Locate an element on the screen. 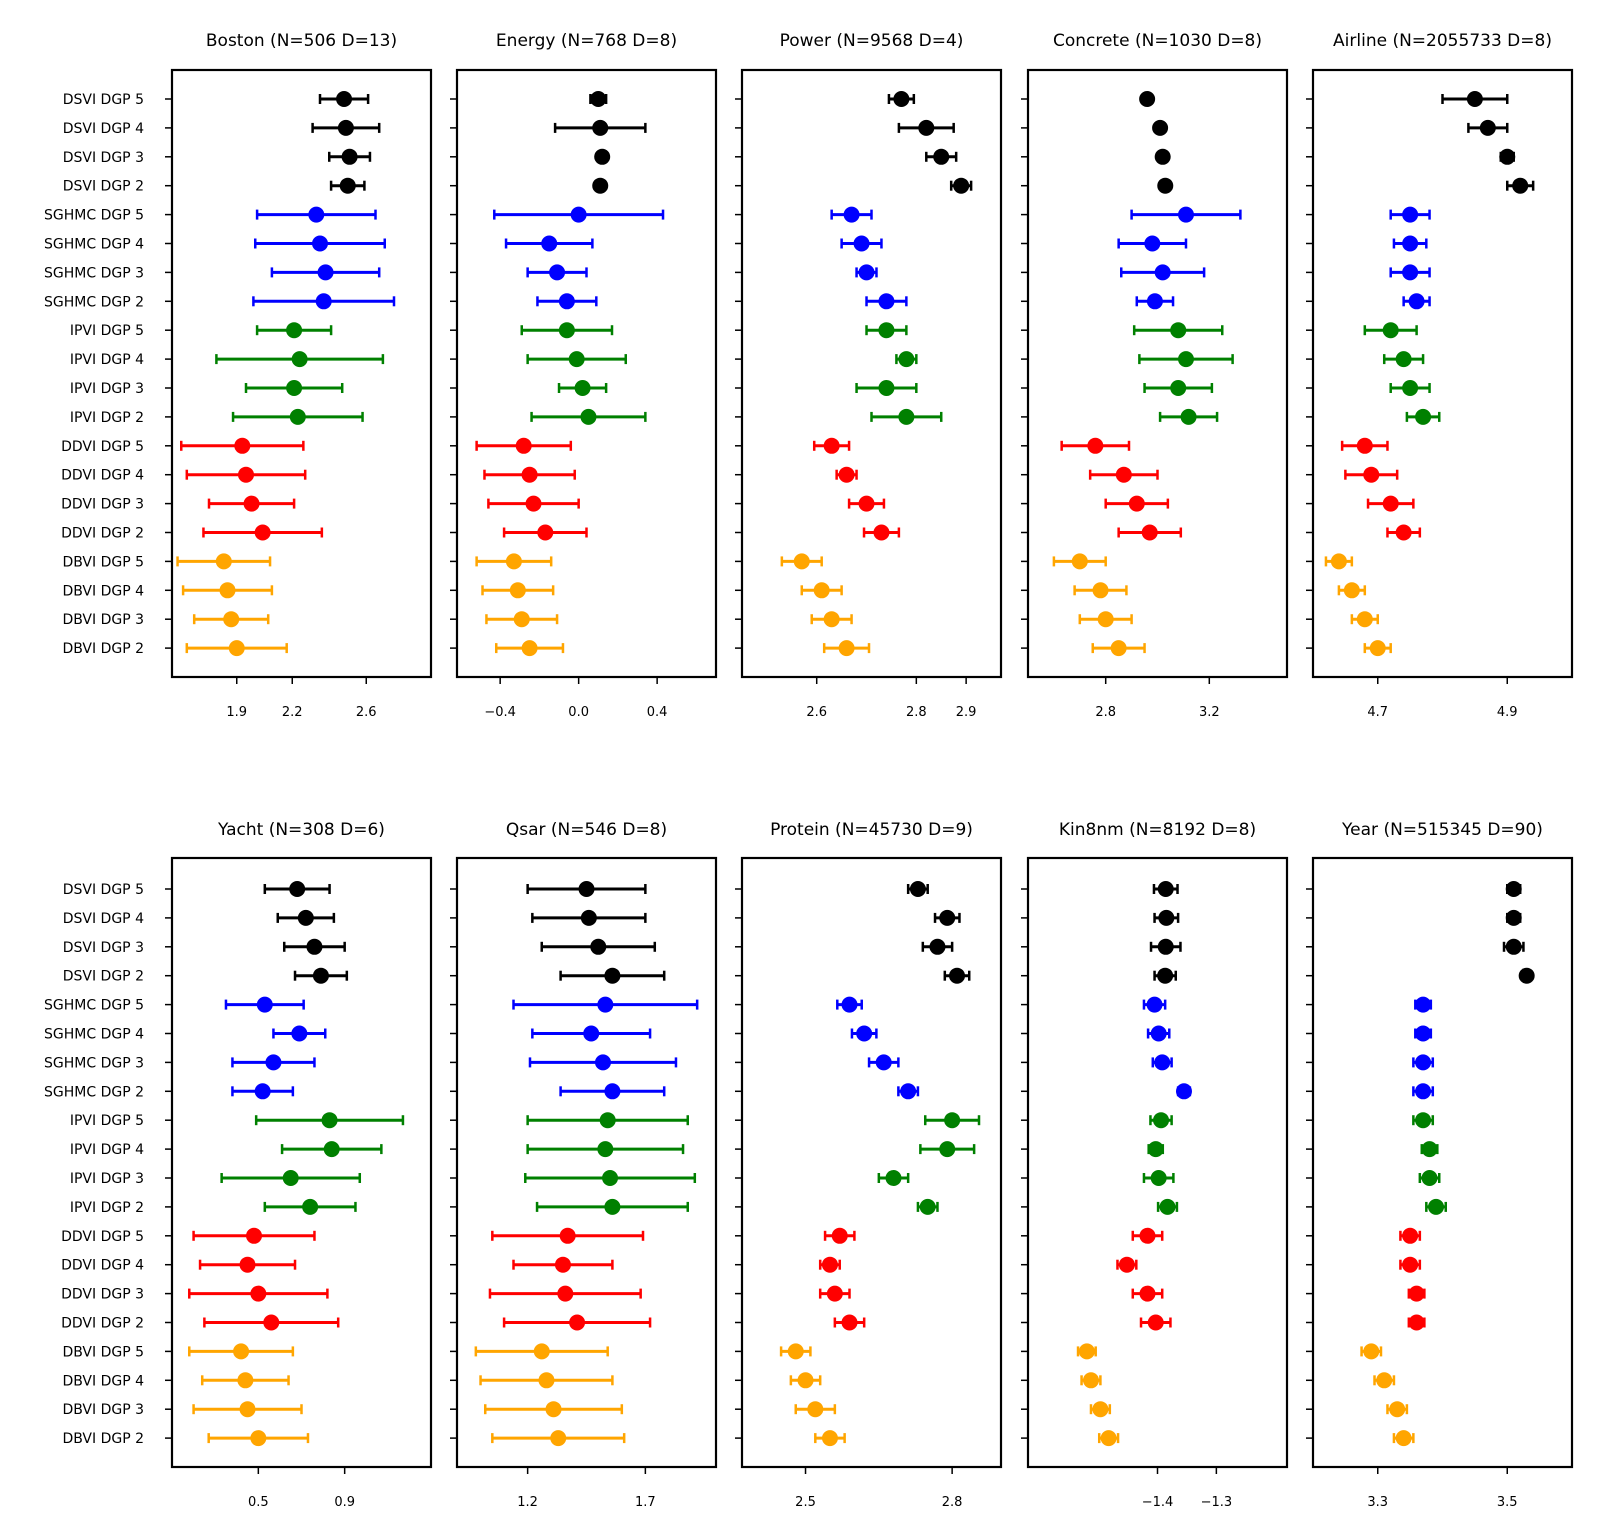 This screenshot has height=1534, width=1597. x-tick-label: 2.8 is located at coordinates (1105, 712).